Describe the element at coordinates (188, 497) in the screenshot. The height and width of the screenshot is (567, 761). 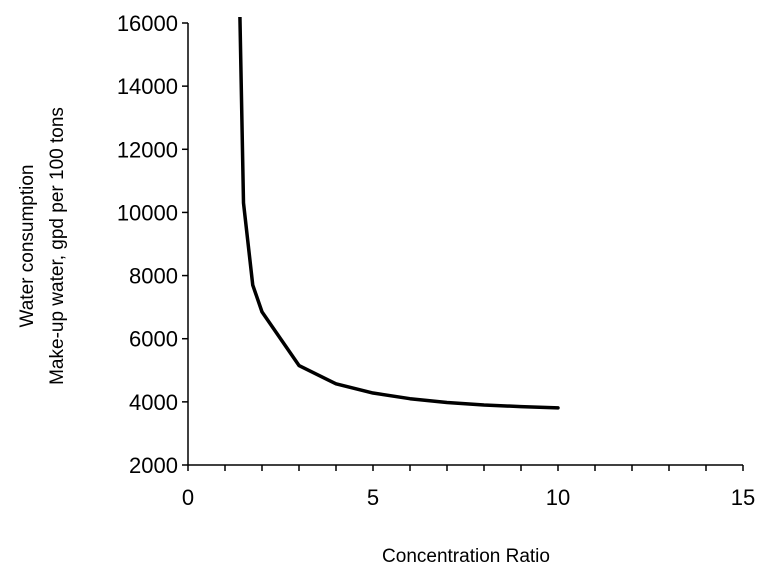
I see `x-tick-label: 0` at that location.